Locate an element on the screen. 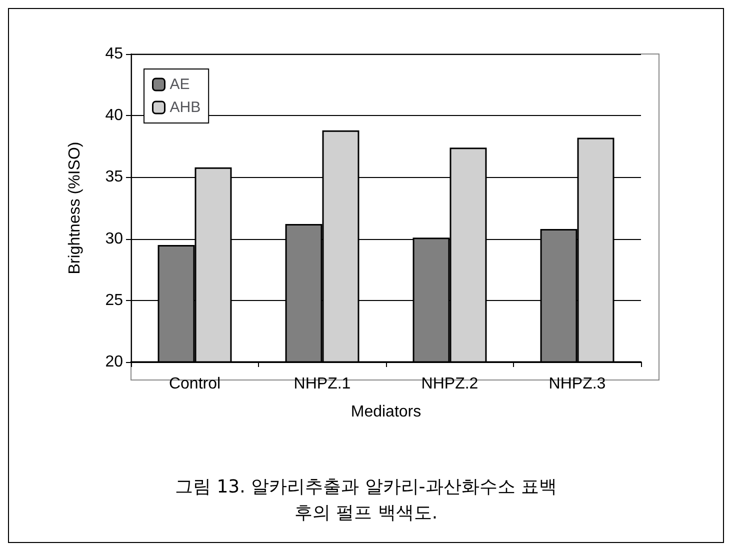  legend-label: AE is located at coordinates (180, 84).